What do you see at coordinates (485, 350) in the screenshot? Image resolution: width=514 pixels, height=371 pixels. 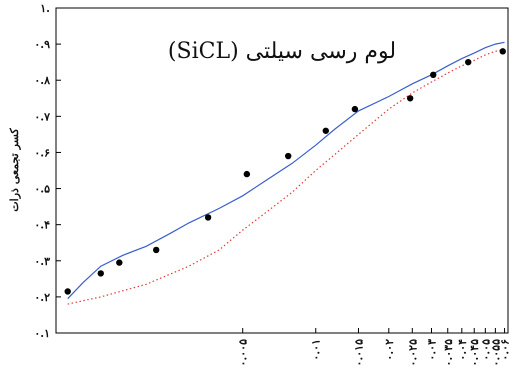 I see `x-tick-label: ۰.۰۵` at bounding box center [485, 350].